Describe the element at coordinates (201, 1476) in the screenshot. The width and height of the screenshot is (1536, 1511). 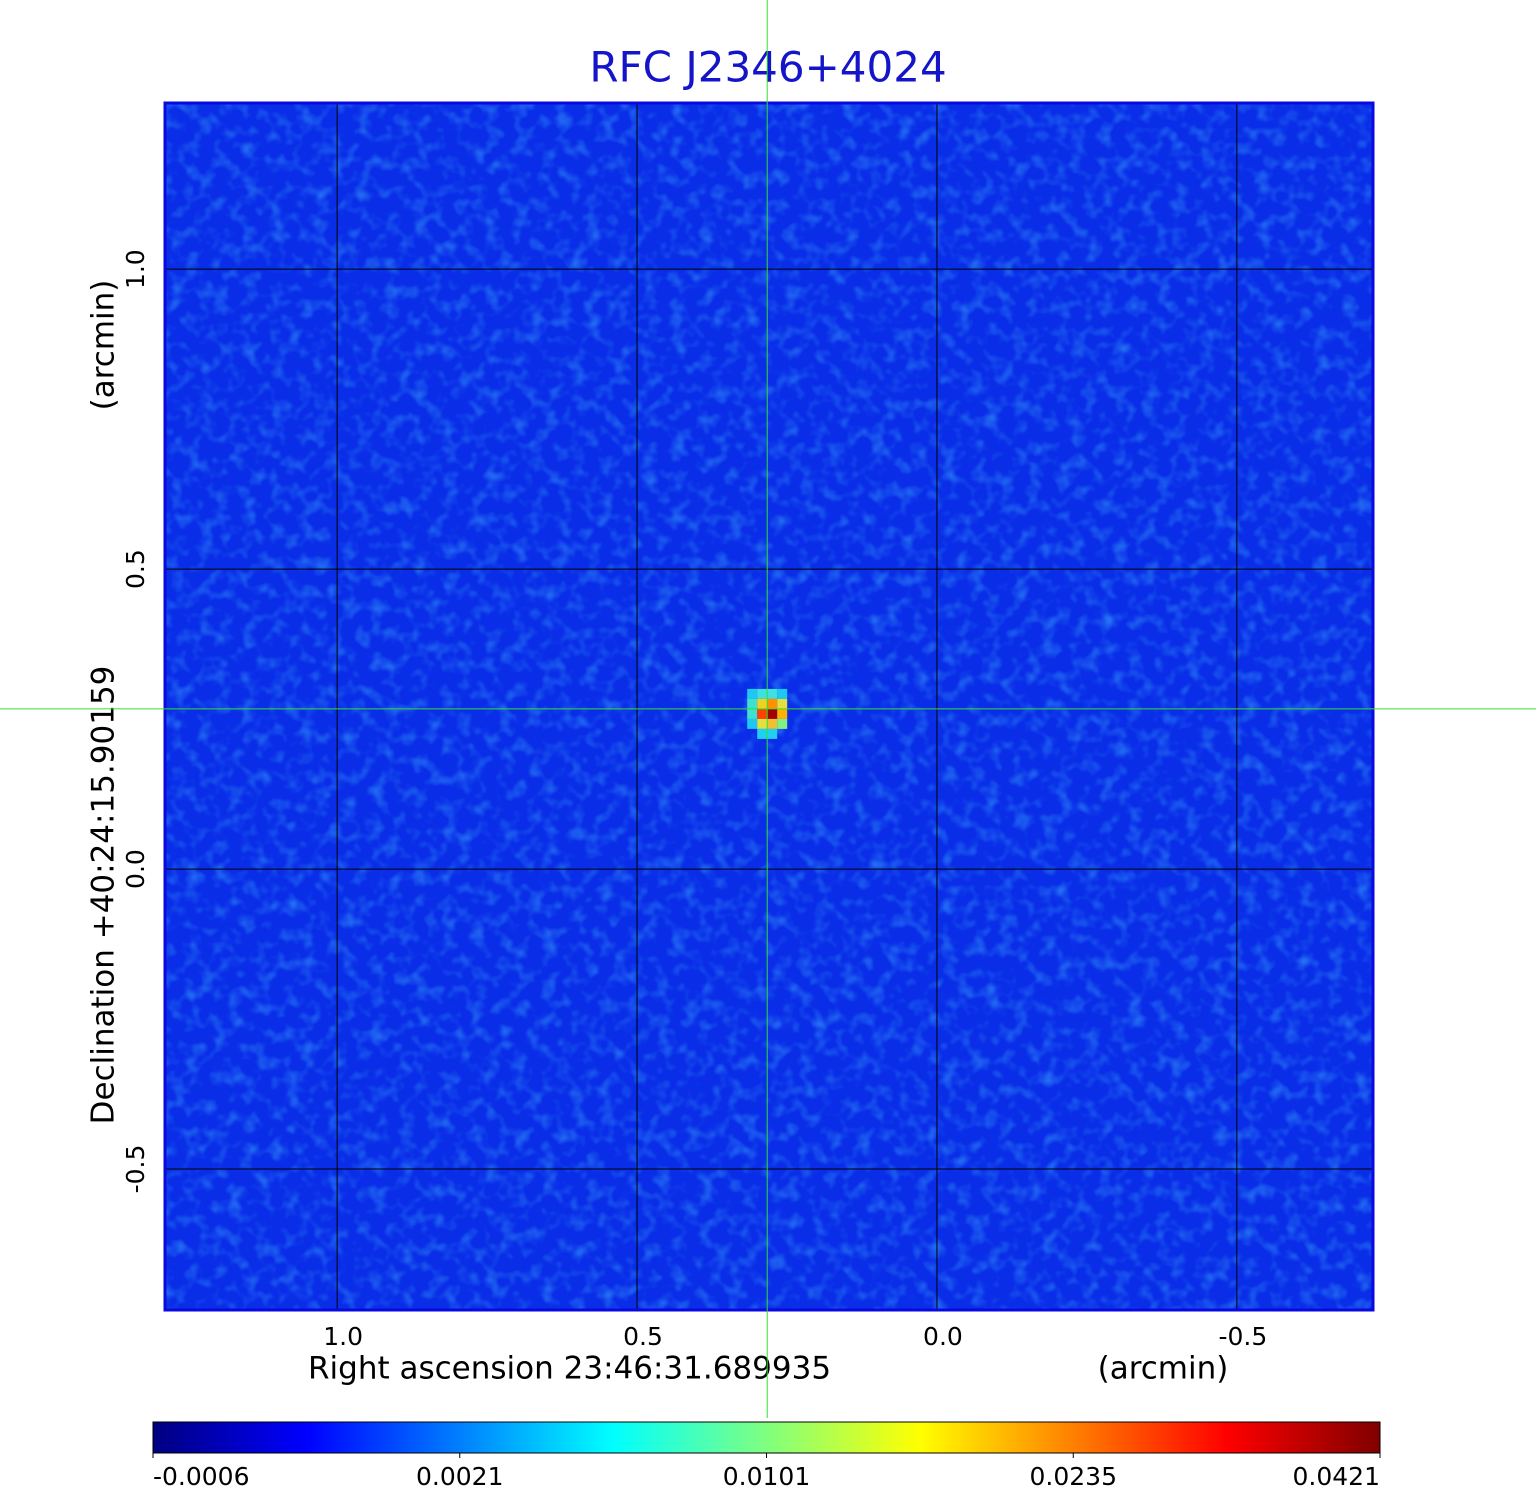
I see `colorbar-tick-label: -0.0006` at that location.